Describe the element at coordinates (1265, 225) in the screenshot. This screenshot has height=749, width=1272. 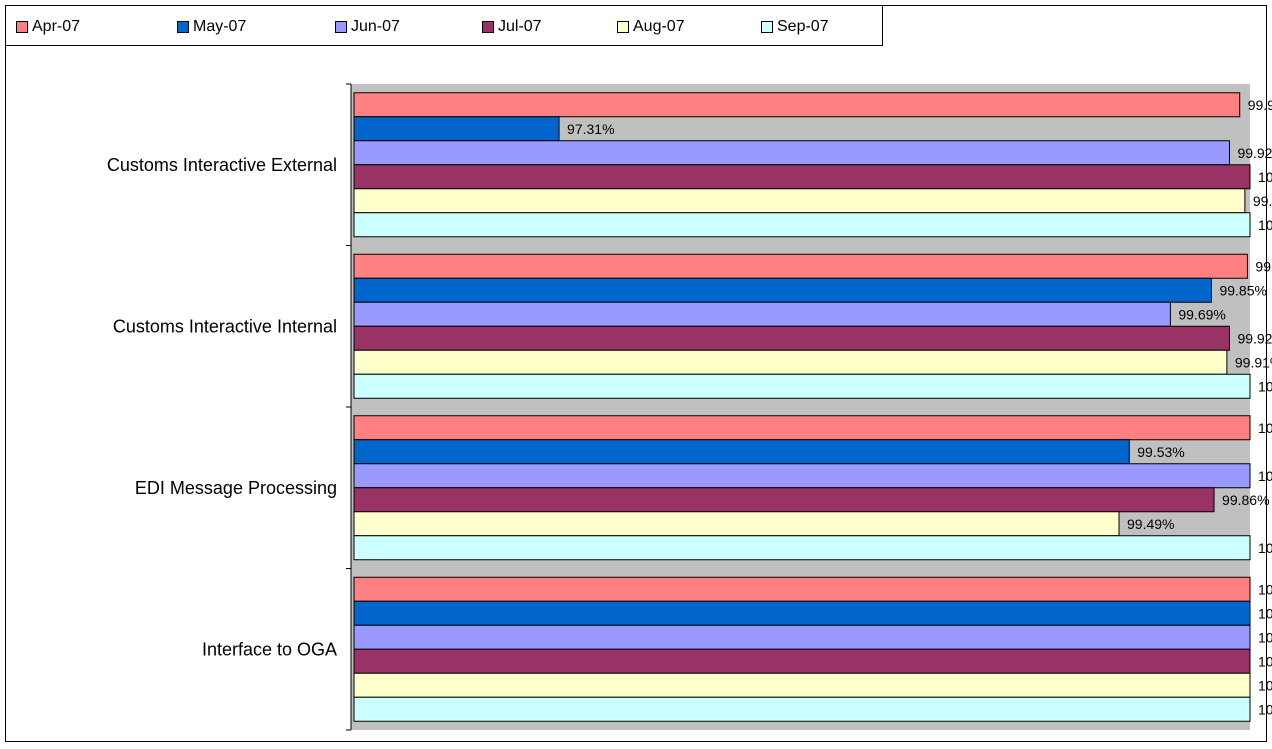
I see `data-label-customs-interactive-external-sep-07: 100.00%` at that location.